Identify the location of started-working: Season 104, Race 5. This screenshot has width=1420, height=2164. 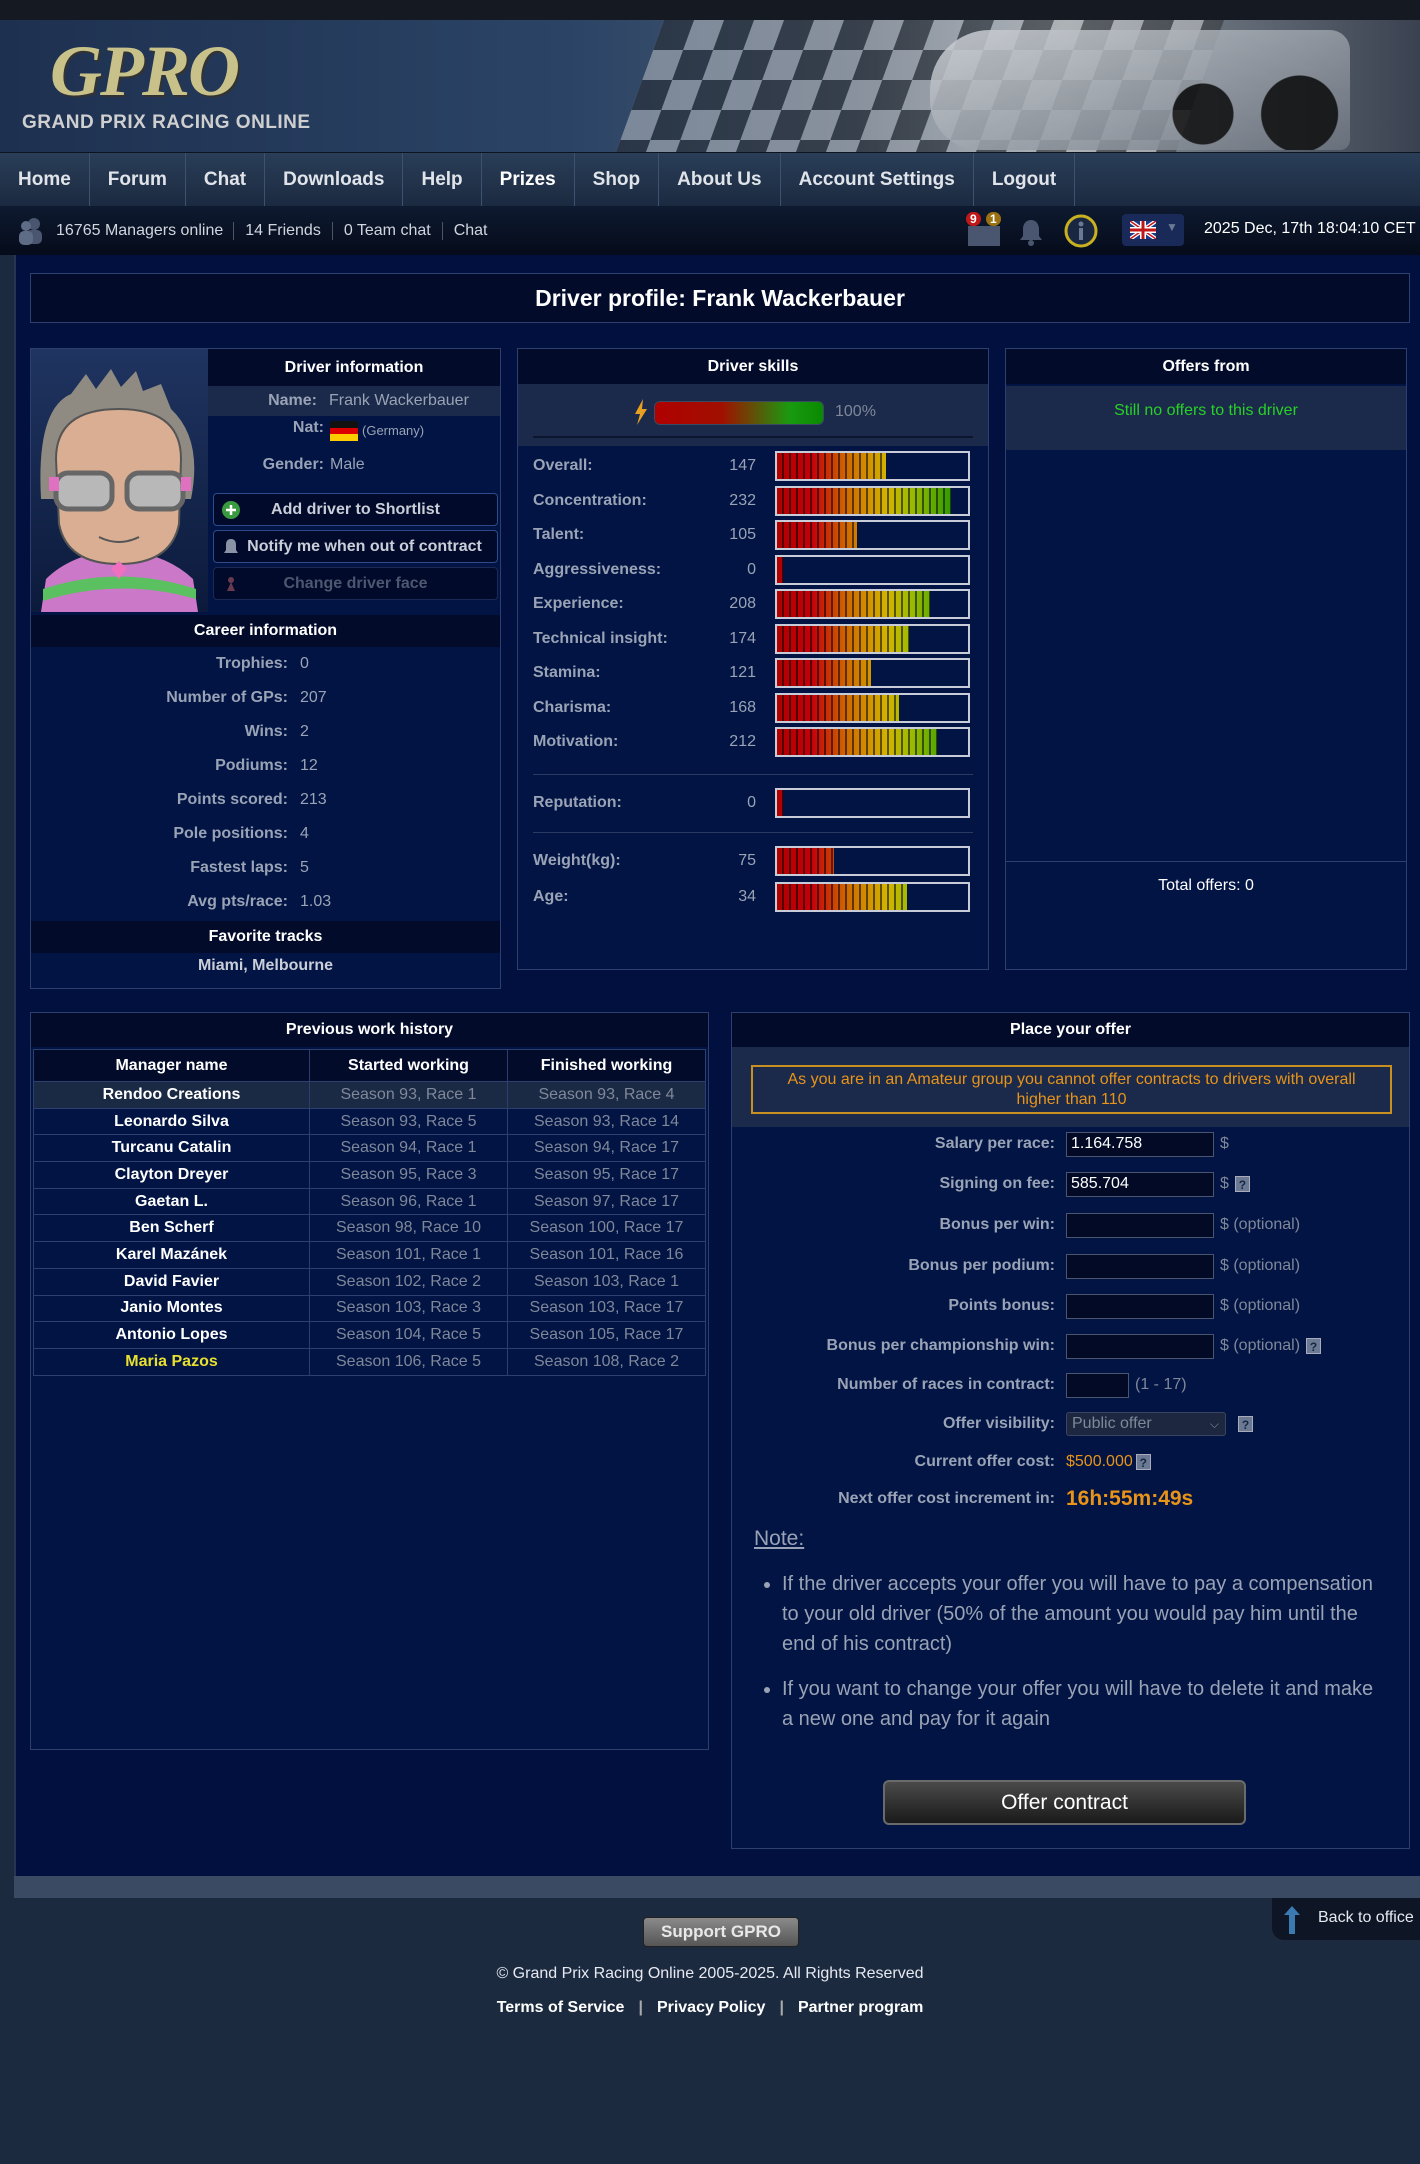
(408, 1335).